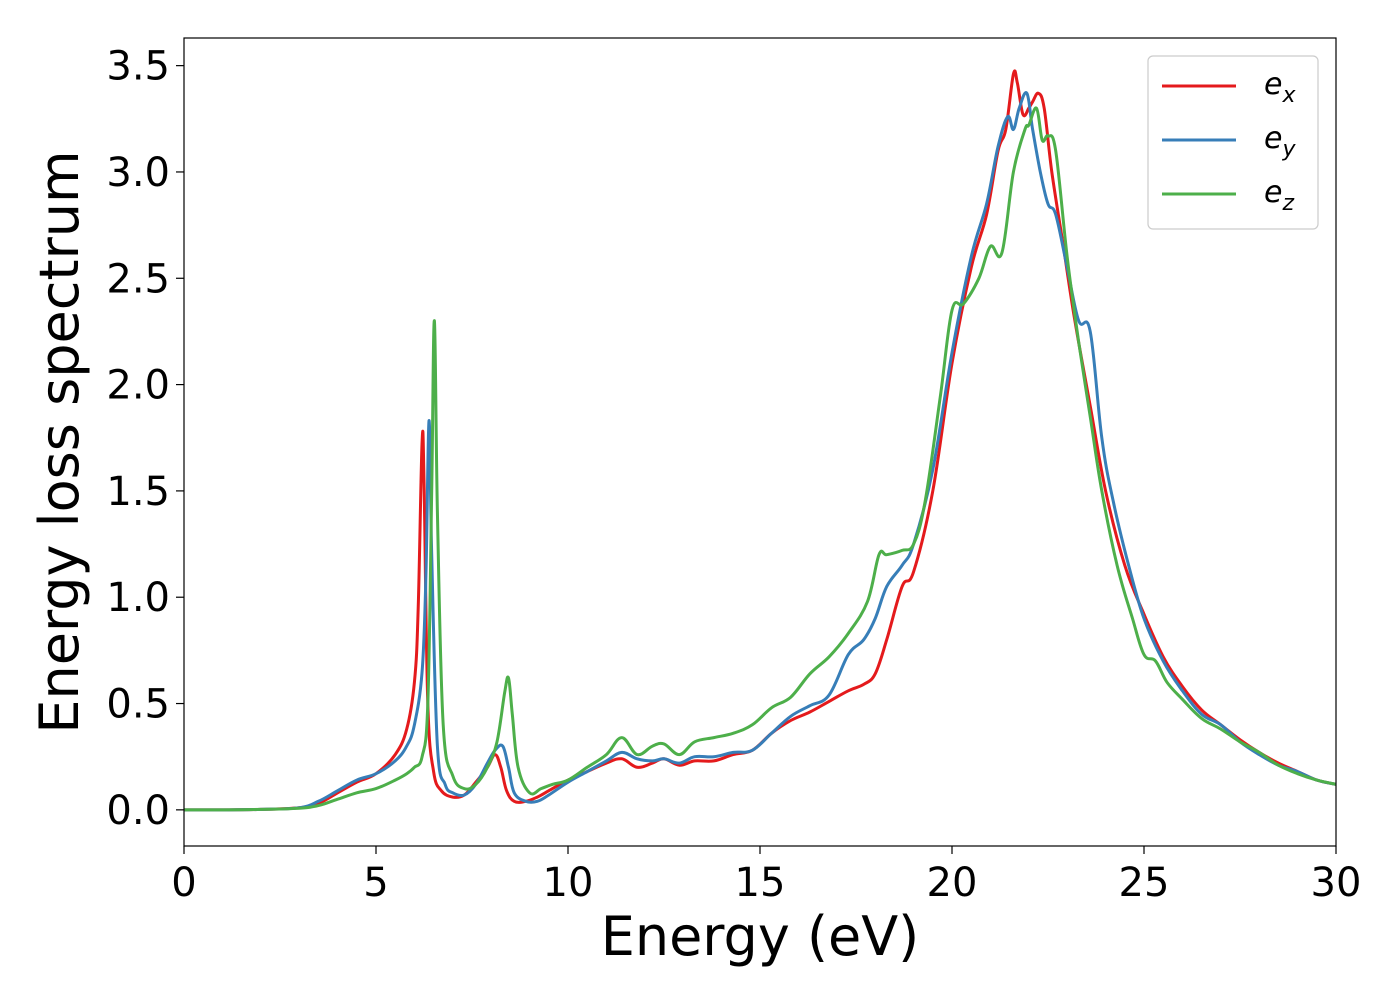 This screenshot has width=1400, height=1000. What do you see at coordinates (1233, 142) in the screenshot?
I see `legend-box` at bounding box center [1233, 142].